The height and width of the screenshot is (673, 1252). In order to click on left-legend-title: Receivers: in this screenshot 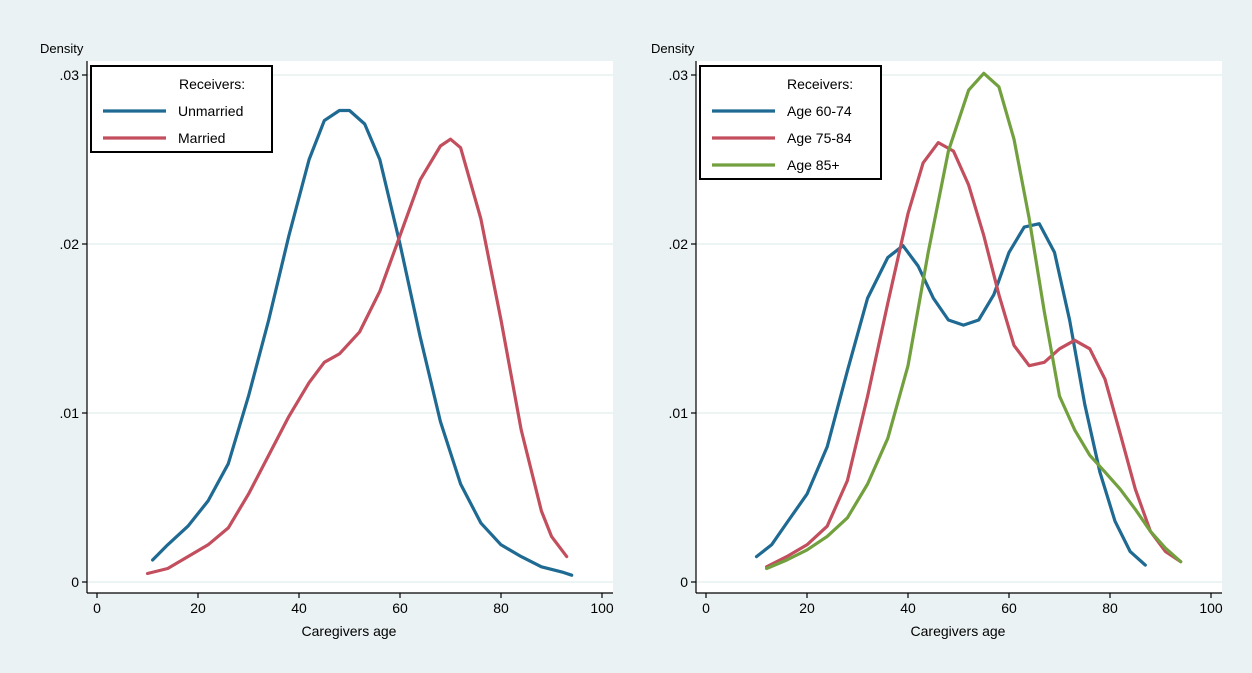, I will do `click(212, 84)`.